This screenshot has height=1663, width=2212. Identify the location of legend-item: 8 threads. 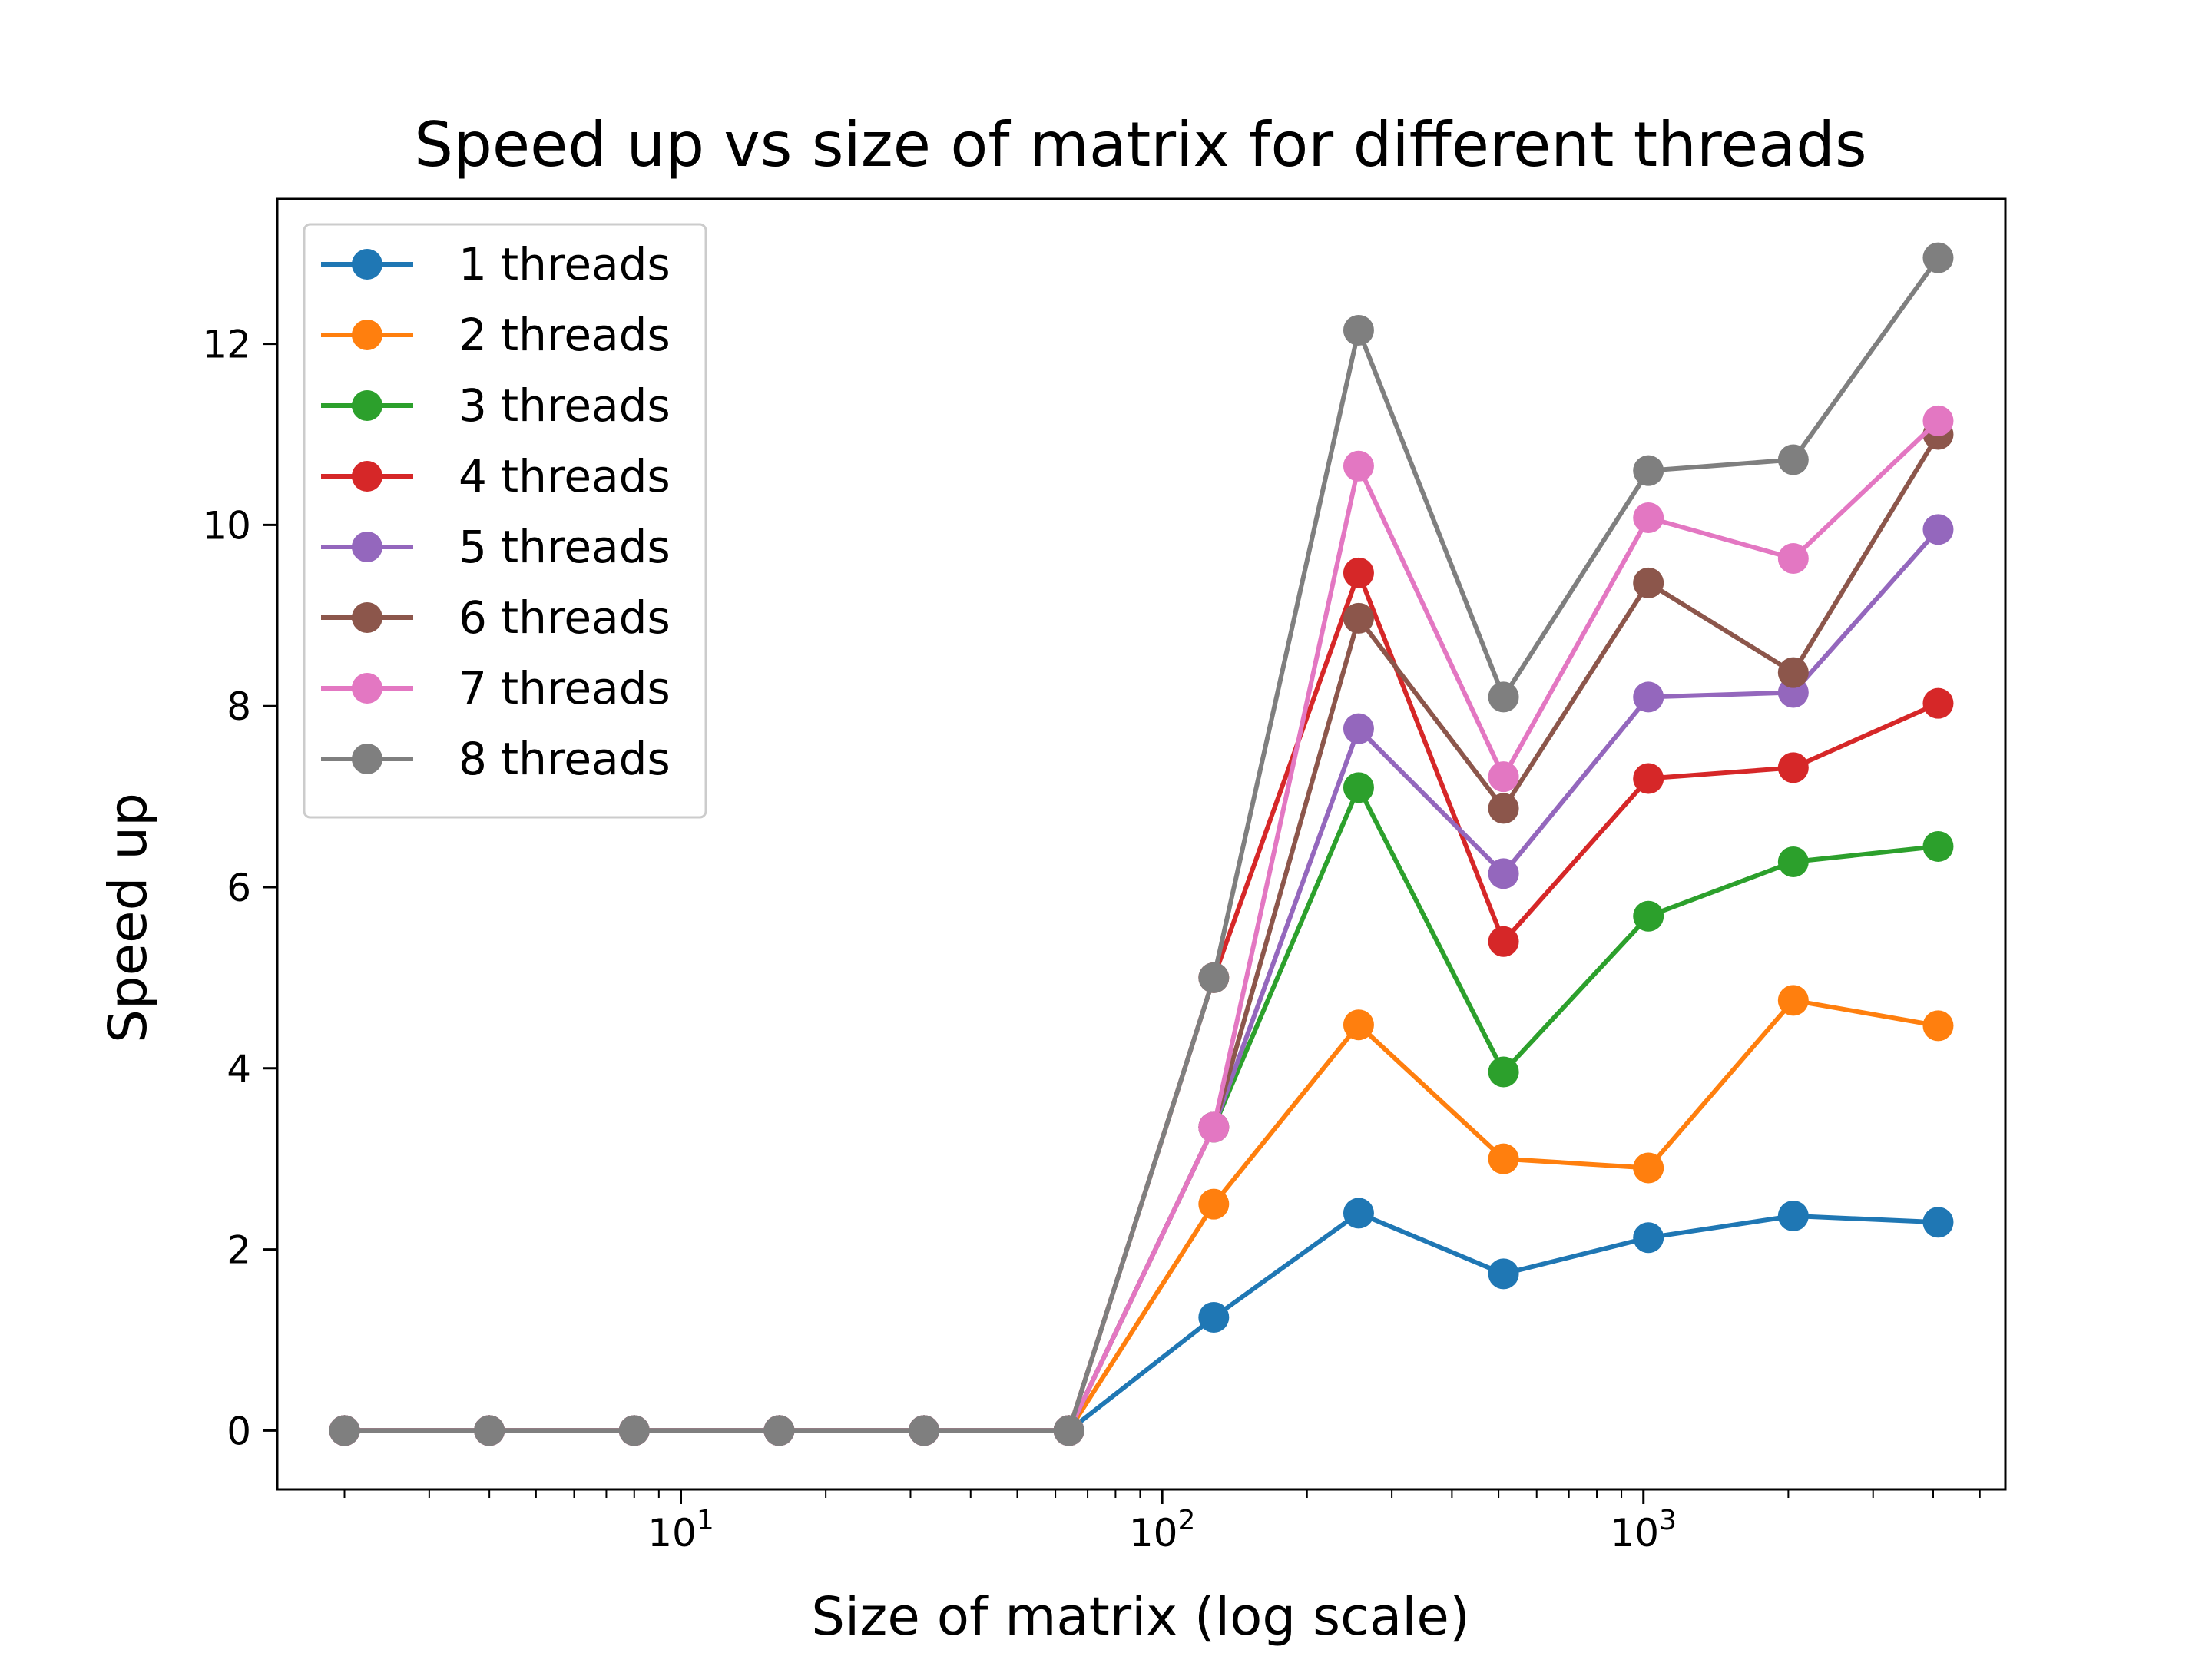
(496, 759).